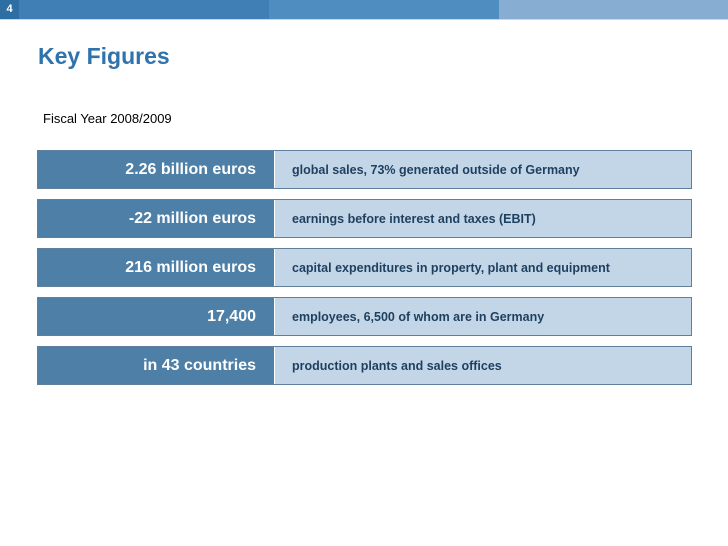 The height and width of the screenshot is (546, 728). I want to click on page-title: Key Figures, so click(104, 56).